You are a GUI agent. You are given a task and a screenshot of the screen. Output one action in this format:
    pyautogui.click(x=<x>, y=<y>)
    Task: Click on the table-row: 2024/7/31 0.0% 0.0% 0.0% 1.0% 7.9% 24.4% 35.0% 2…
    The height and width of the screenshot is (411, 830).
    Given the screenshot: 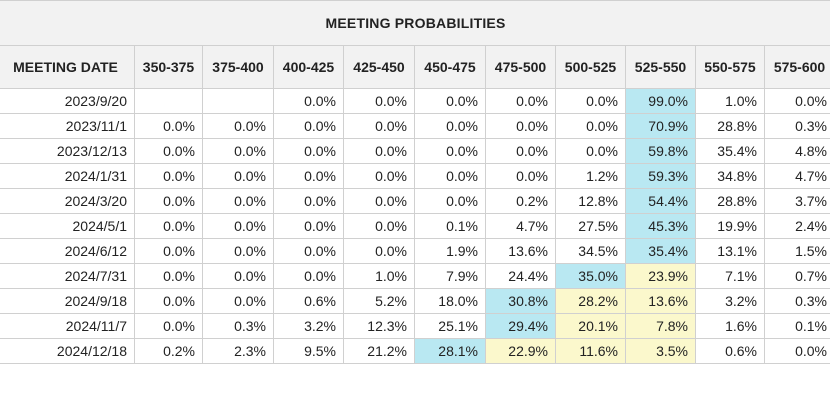 What is the action you would take?
    pyautogui.click(x=415, y=276)
    